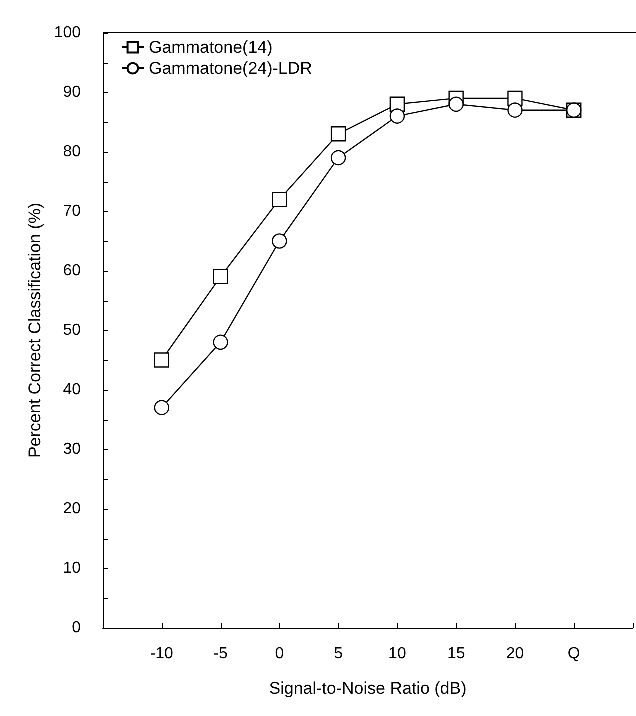  What do you see at coordinates (515, 654) in the screenshot?
I see `x-tick-label: 20` at bounding box center [515, 654].